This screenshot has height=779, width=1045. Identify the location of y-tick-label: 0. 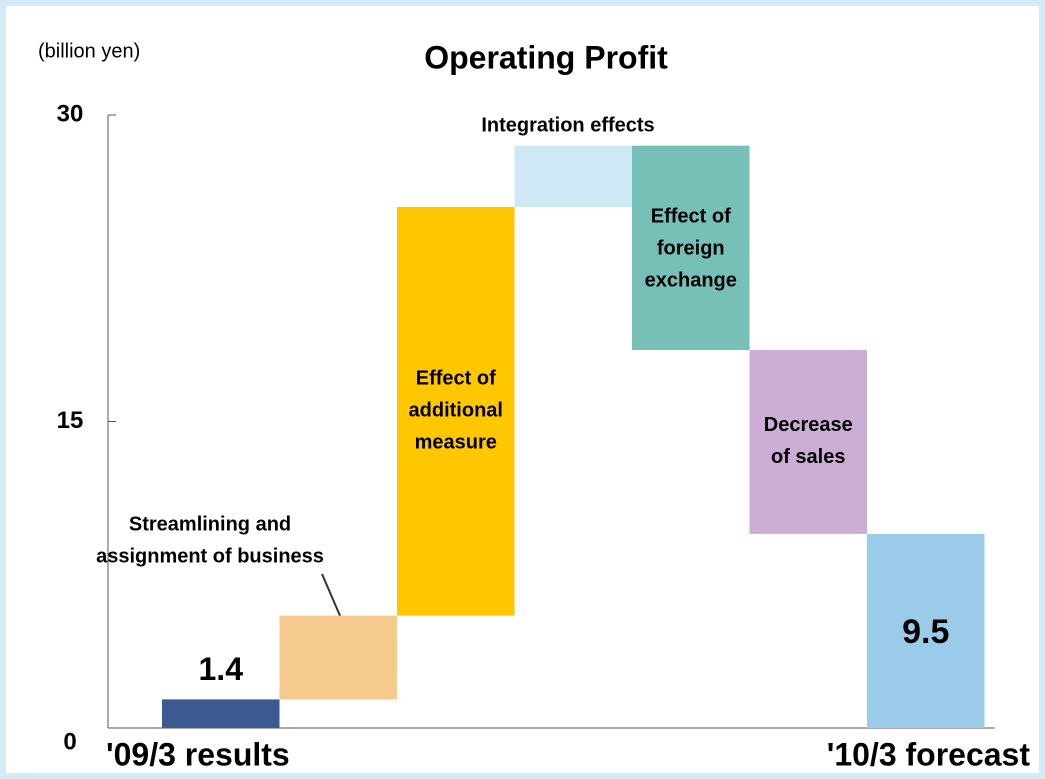
(69, 741).